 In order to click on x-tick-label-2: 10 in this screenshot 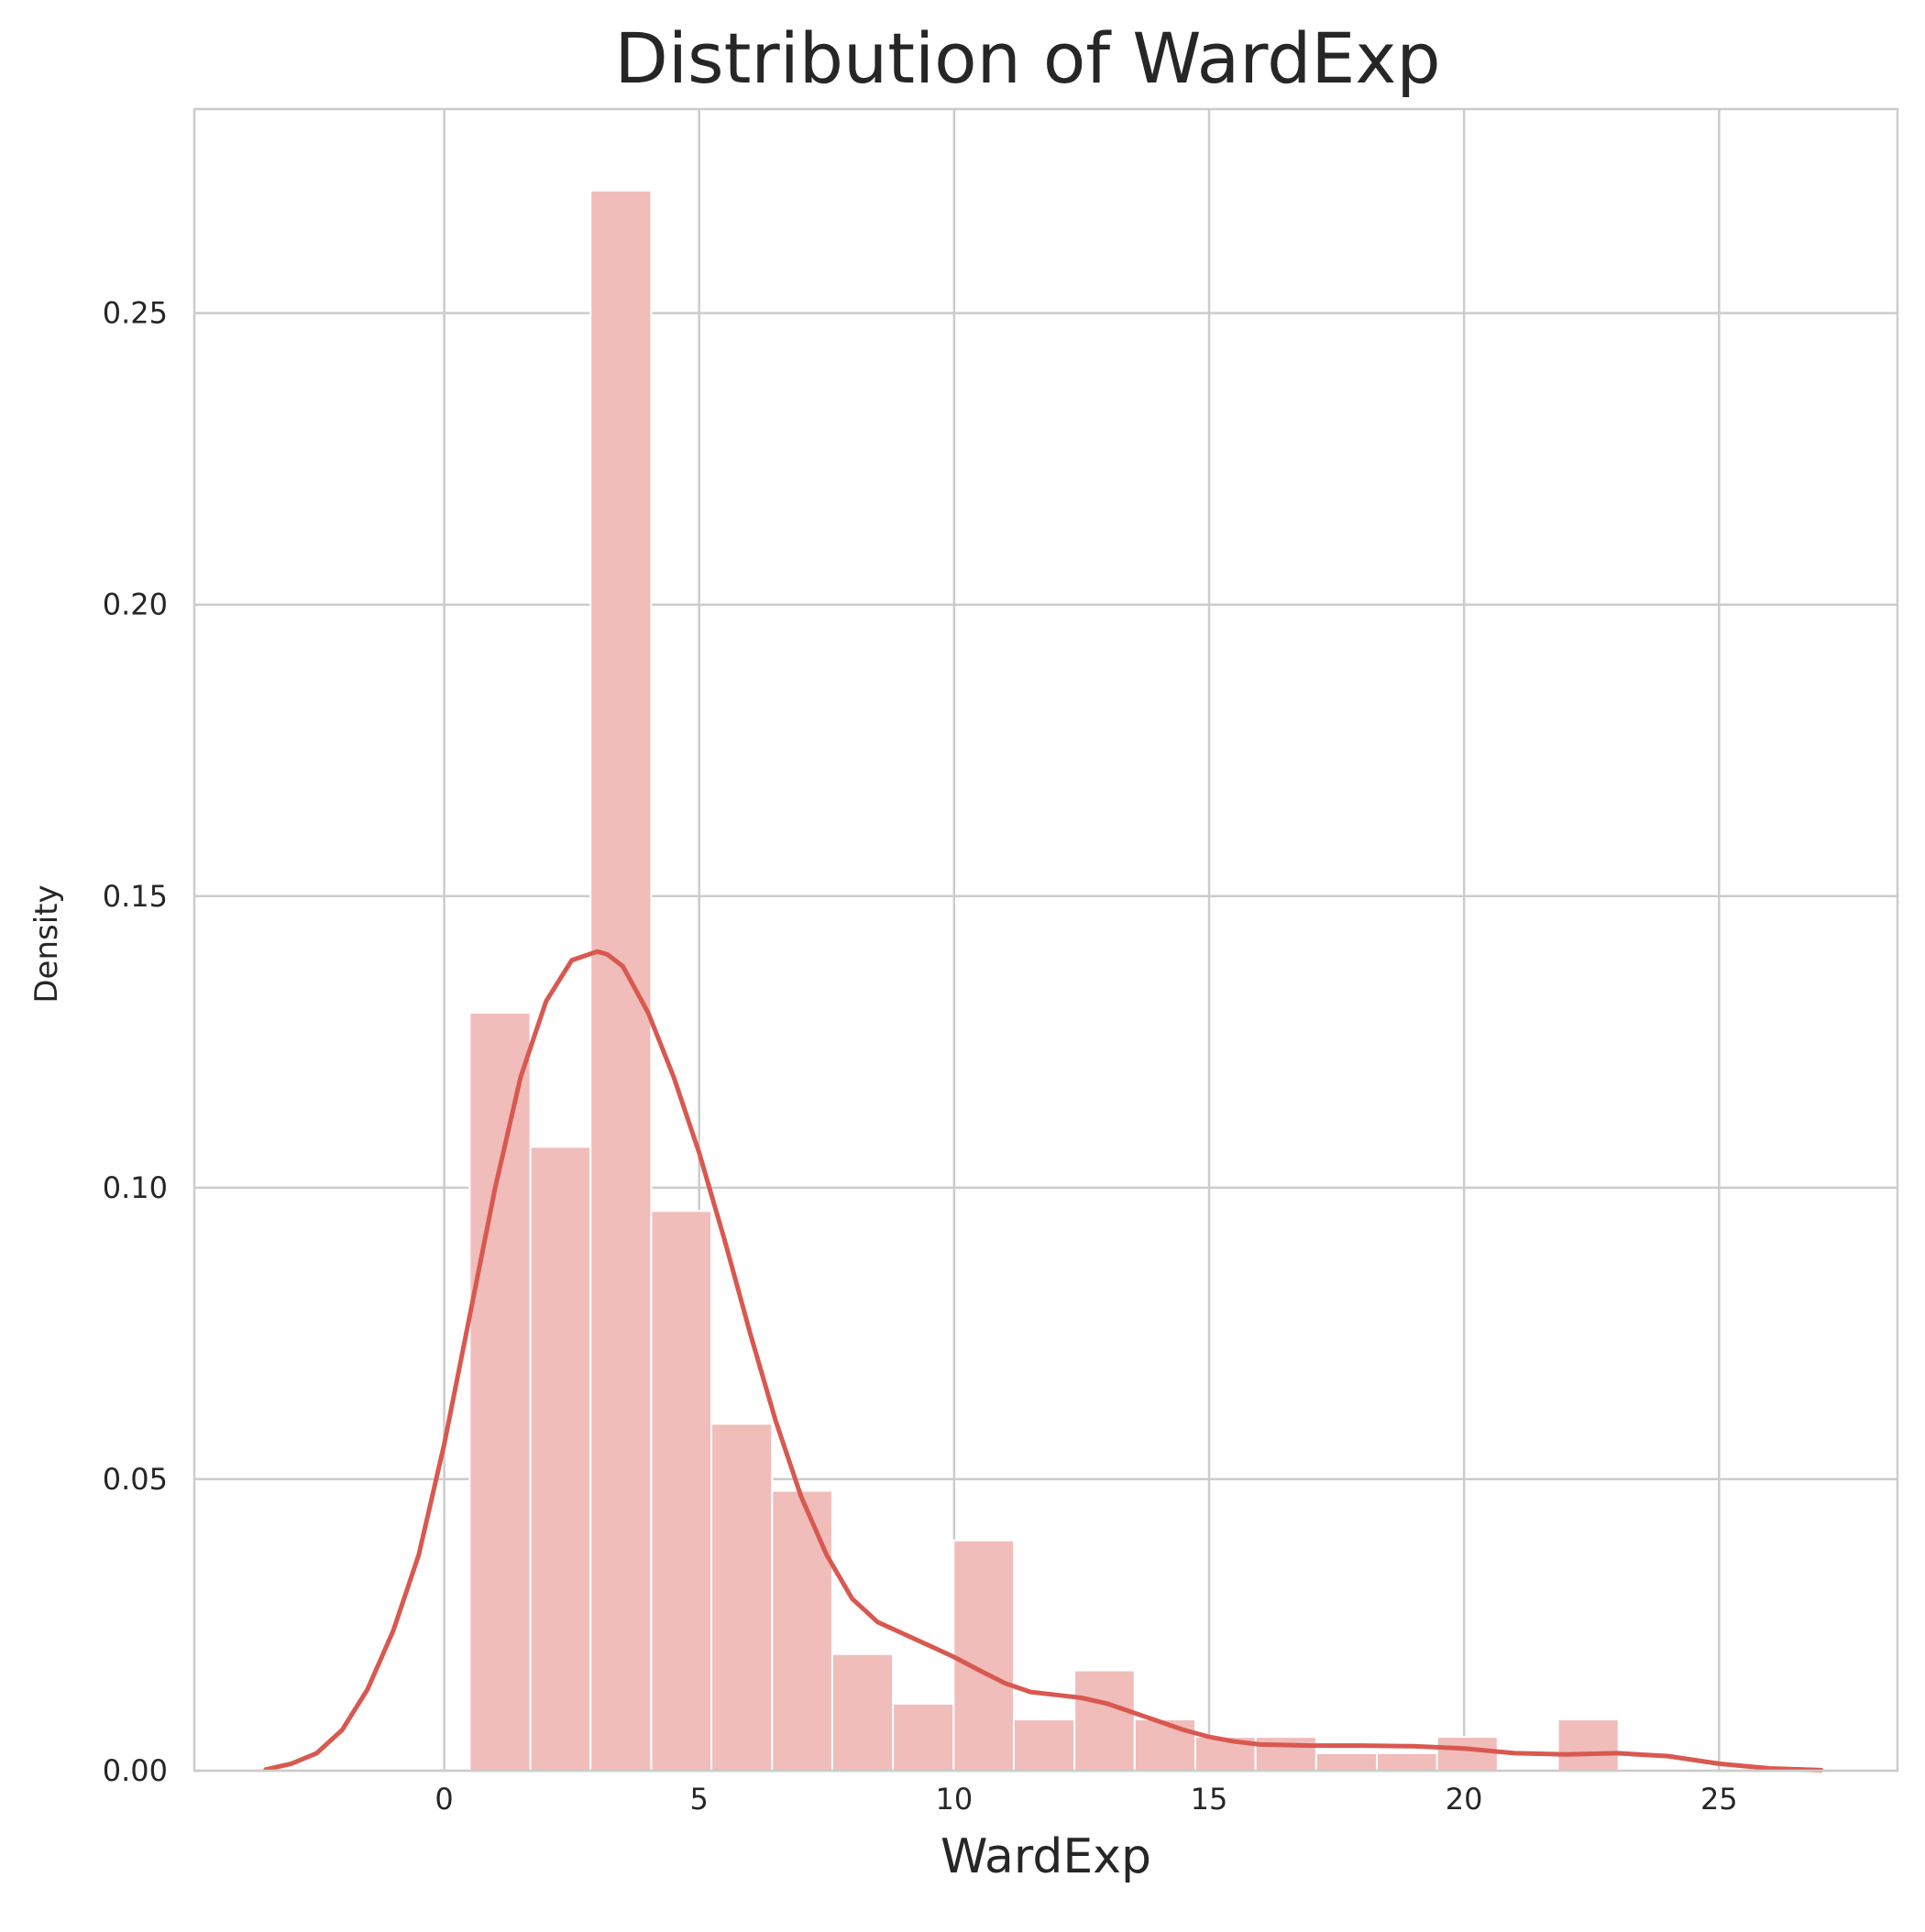, I will do `click(955, 1799)`.